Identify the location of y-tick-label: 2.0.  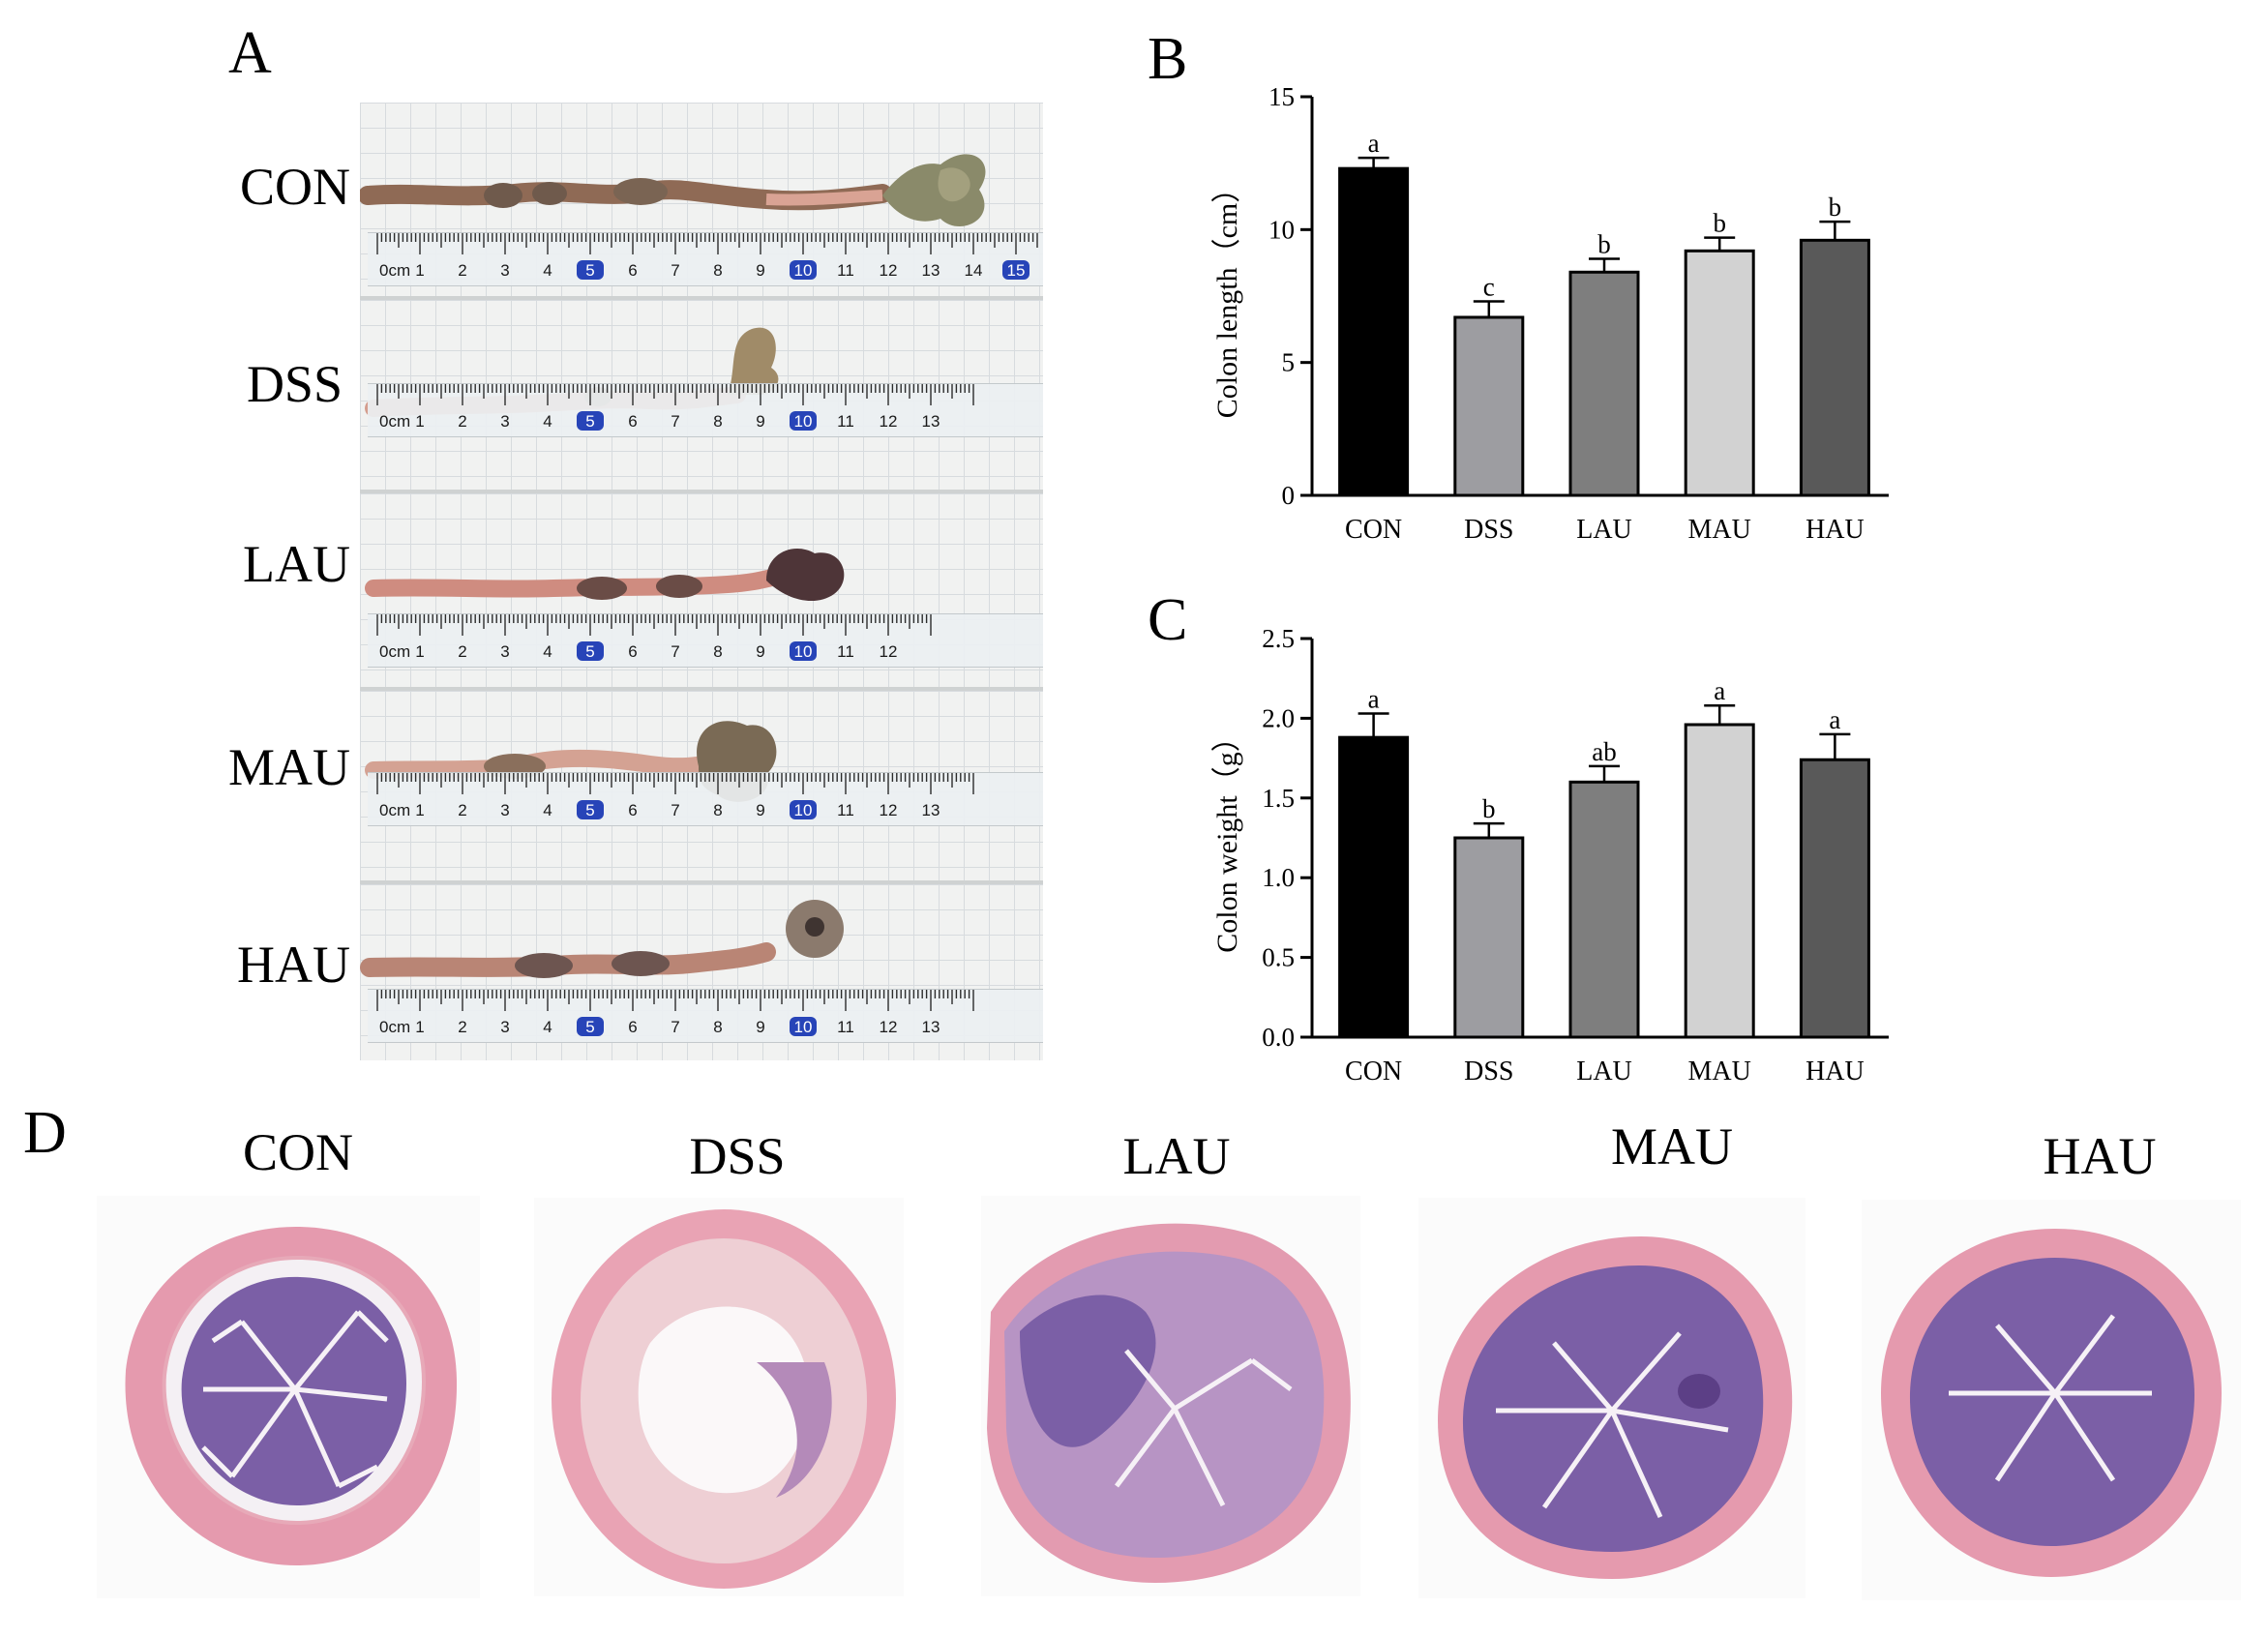
(1279, 717).